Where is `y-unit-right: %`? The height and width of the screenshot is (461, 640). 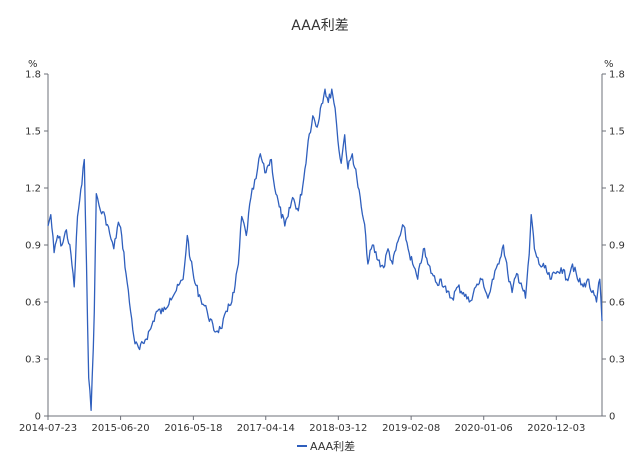
y-unit-right: % is located at coordinates (609, 64).